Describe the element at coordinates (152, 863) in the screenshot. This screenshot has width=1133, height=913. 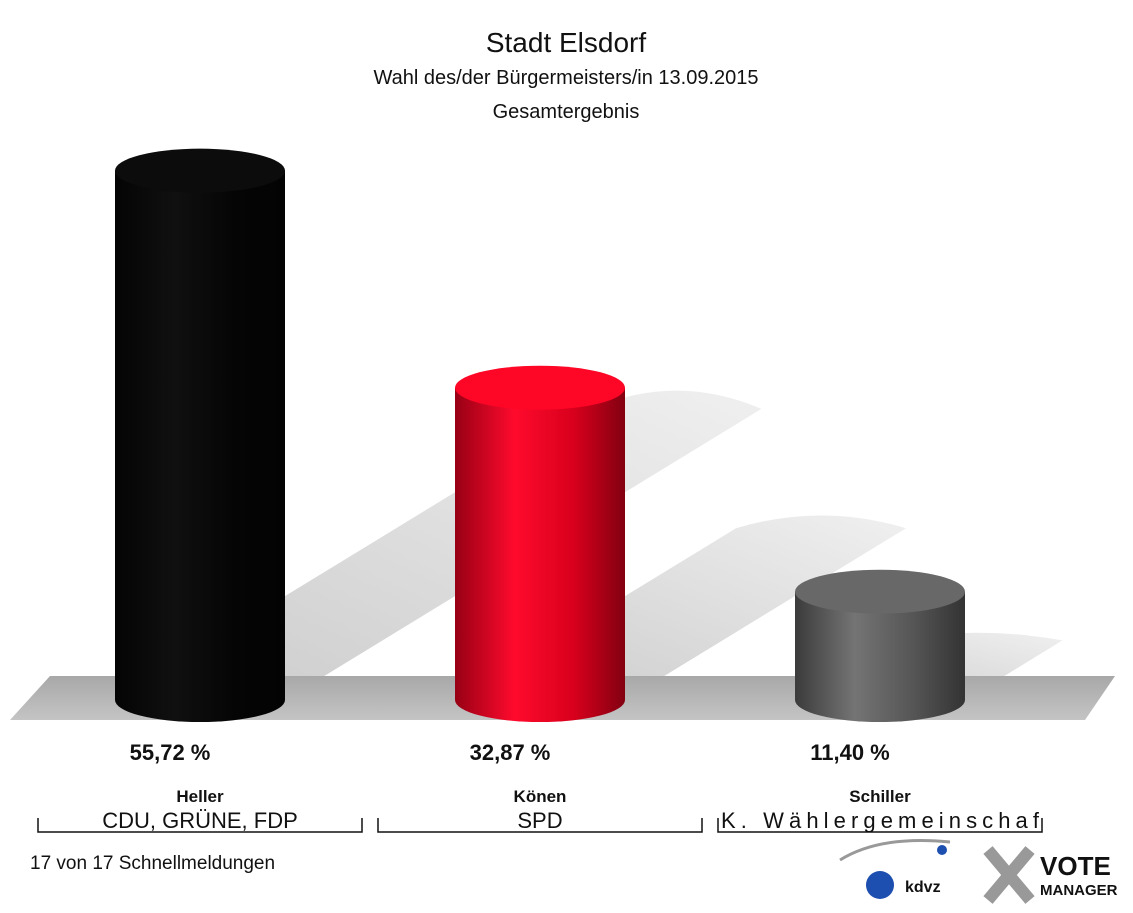
I see `footer: 17 von 17 Schnellmeldungen` at that location.